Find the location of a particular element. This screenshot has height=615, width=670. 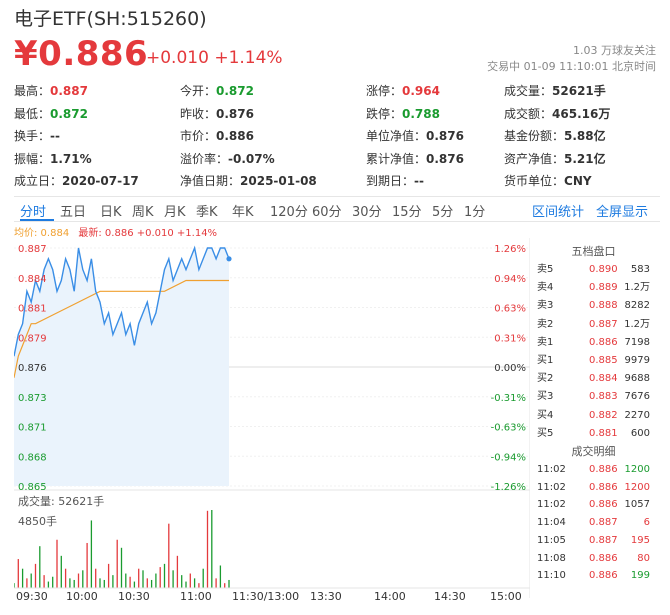

avg-price-legend: 均价: 0.884 is located at coordinates (42, 233).